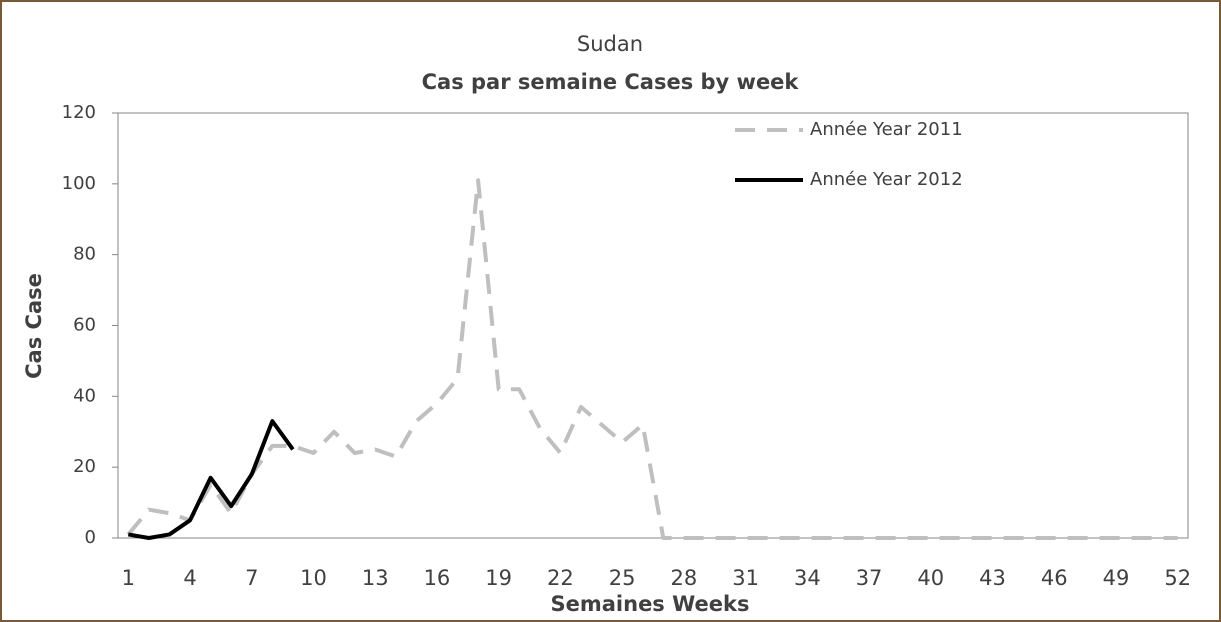 The height and width of the screenshot is (622, 1221). Describe the element at coordinates (128, 578) in the screenshot. I see `x-tick-label: 1` at that location.